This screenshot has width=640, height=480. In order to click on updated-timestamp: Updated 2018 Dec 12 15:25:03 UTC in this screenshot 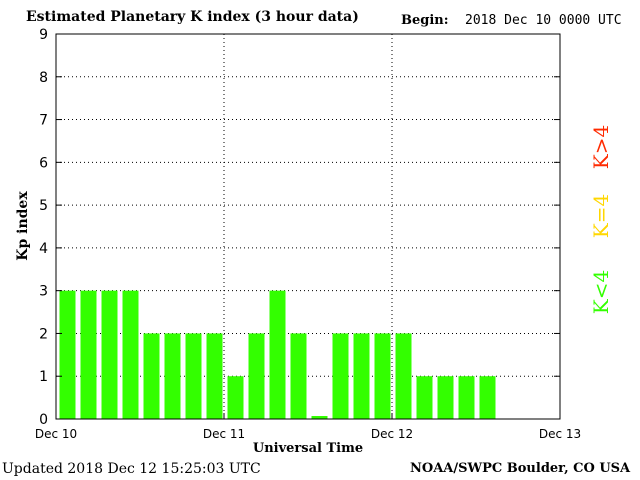, I will do `click(131, 469)`.